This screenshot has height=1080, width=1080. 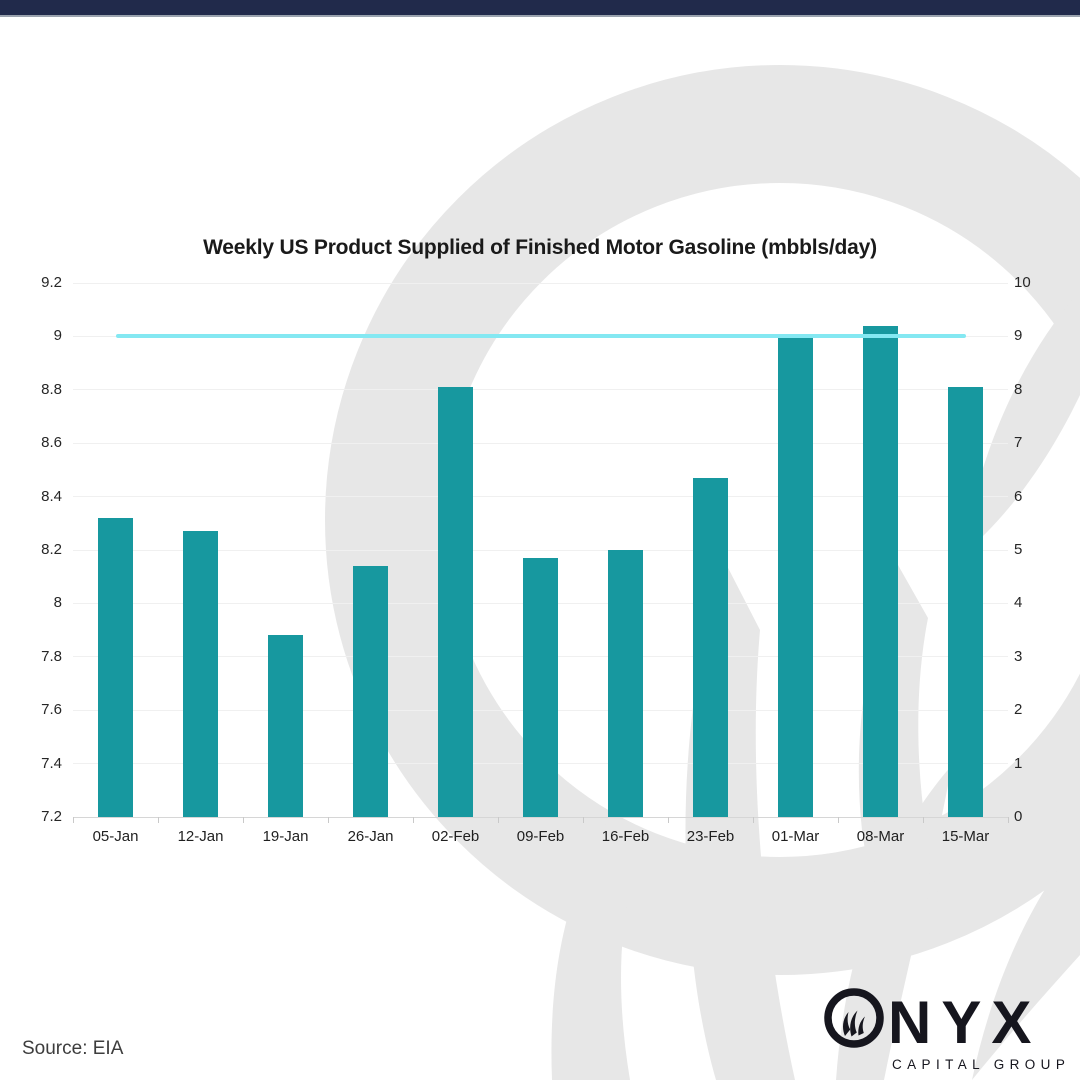 I want to click on left-axis-label: 9.2, so click(x=51, y=282).